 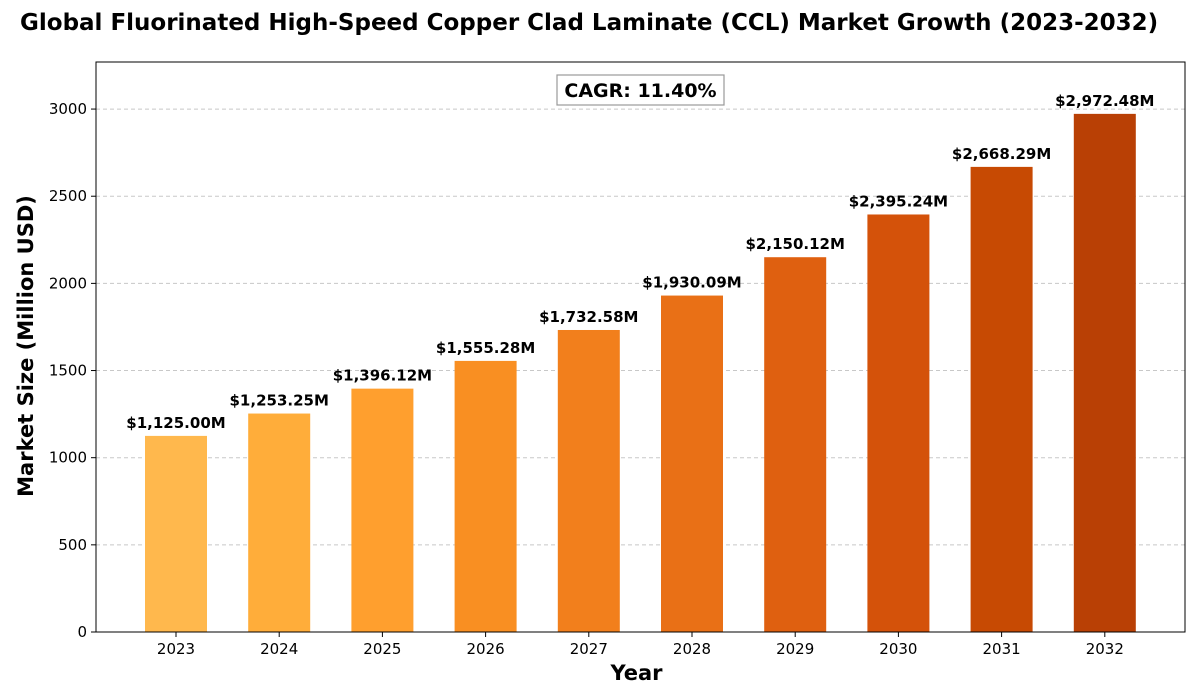 What do you see at coordinates (82, 632) in the screenshot?
I see `y-tick-label: 0` at bounding box center [82, 632].